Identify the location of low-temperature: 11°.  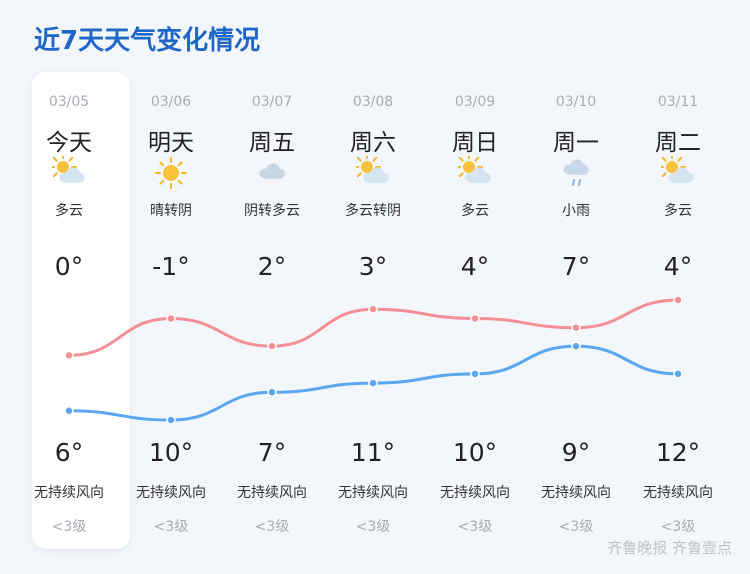
(373, 452).